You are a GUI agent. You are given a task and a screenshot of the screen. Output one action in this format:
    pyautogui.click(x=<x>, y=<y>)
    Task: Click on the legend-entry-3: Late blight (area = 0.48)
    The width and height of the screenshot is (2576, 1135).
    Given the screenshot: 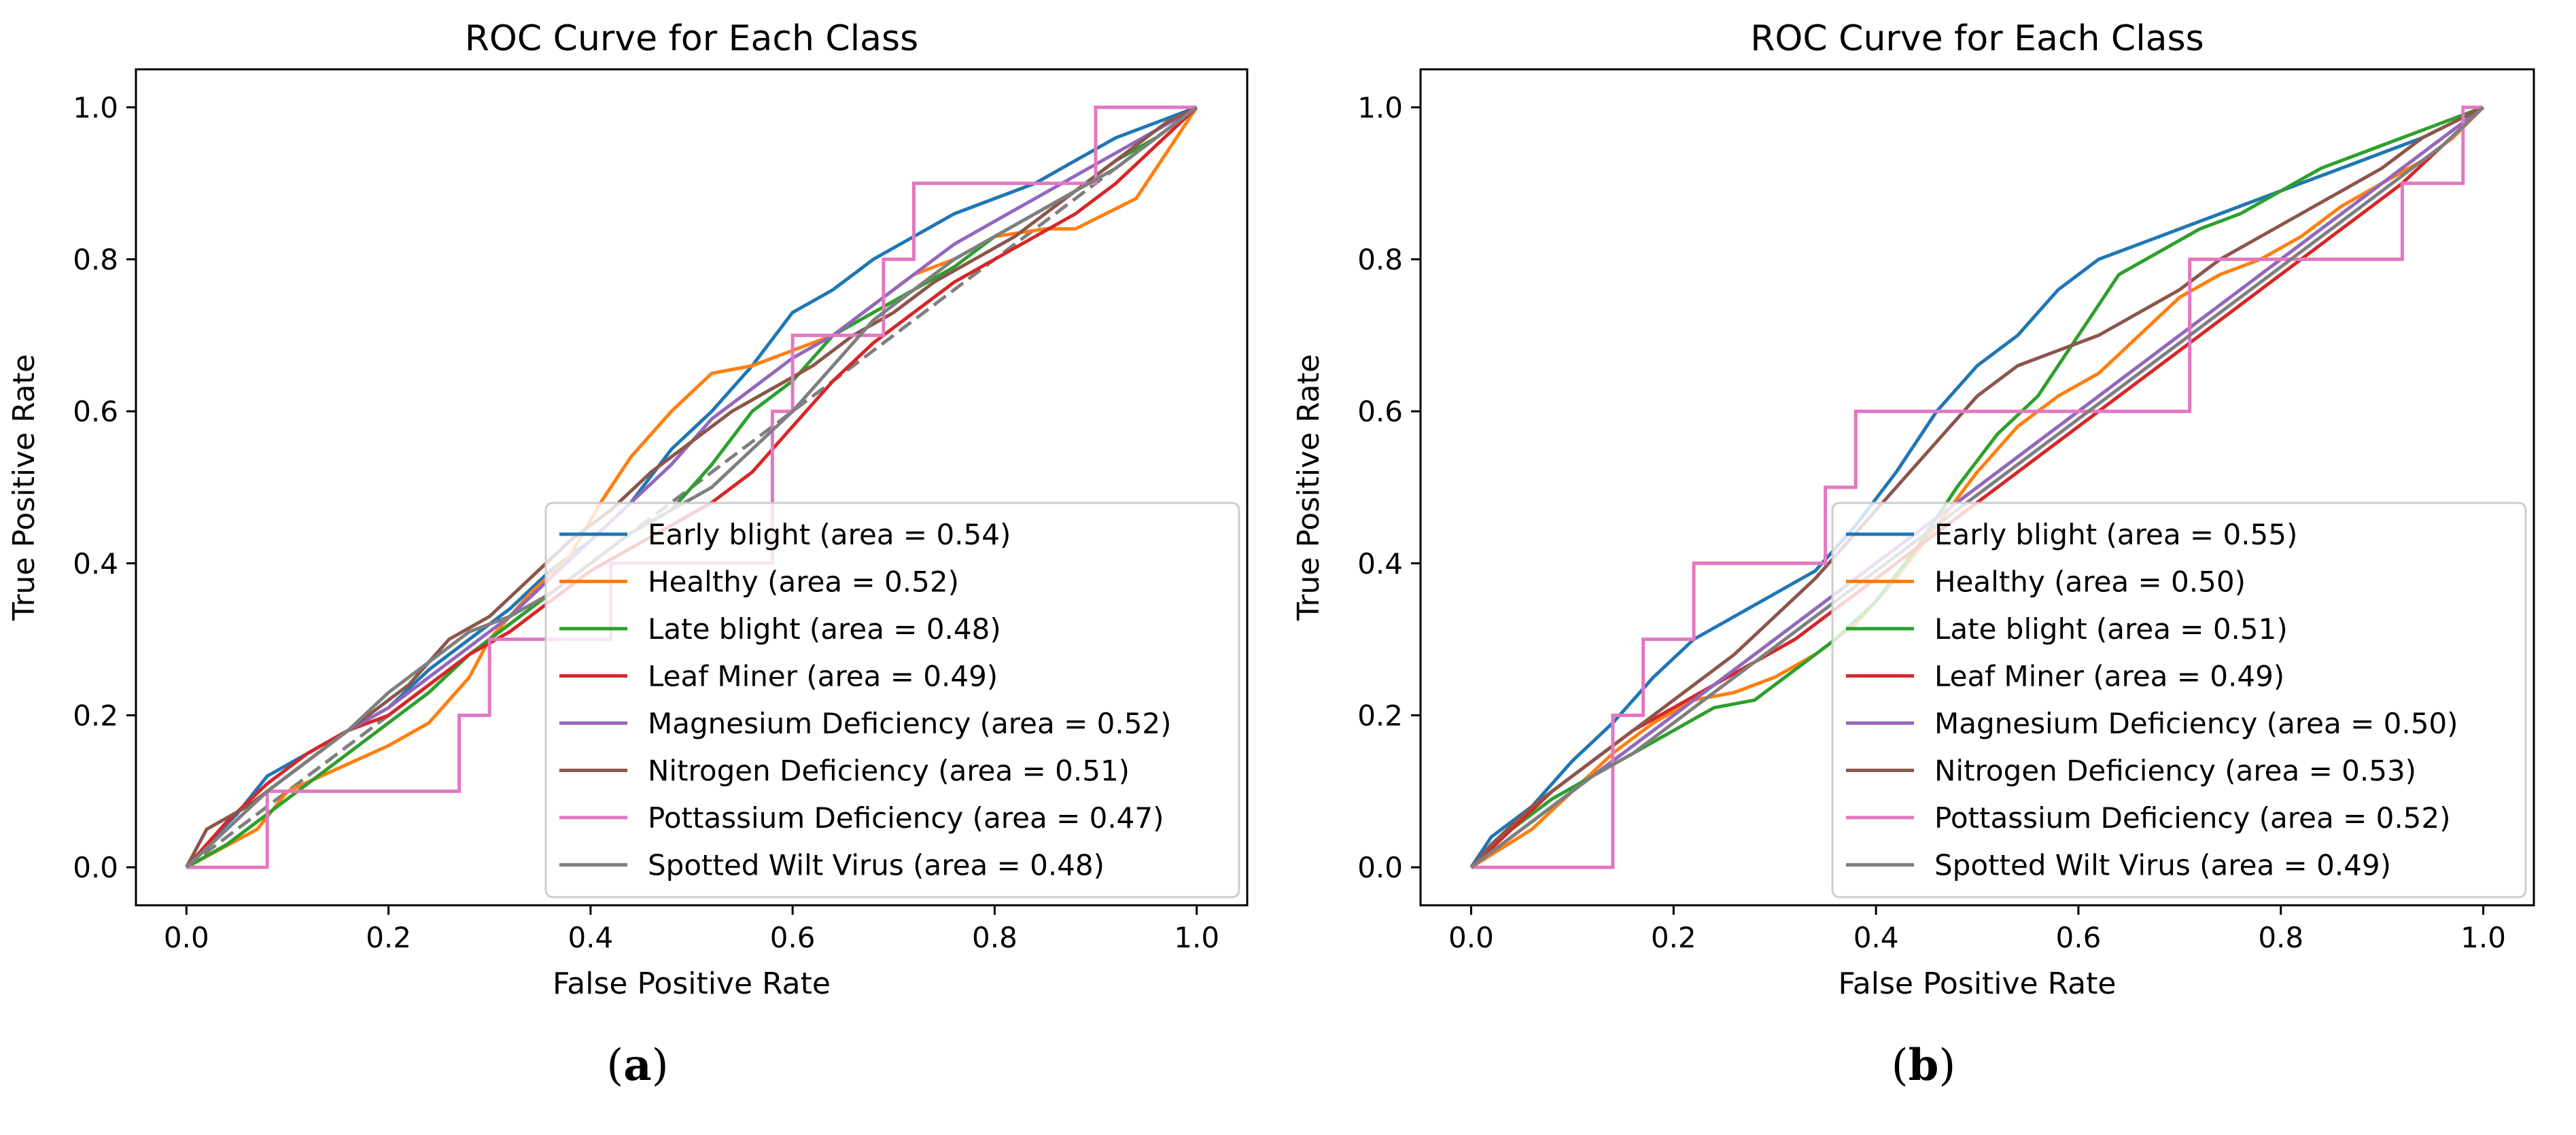 What is the action you would take?
    pyautogui.click(x=824, y=629)
    